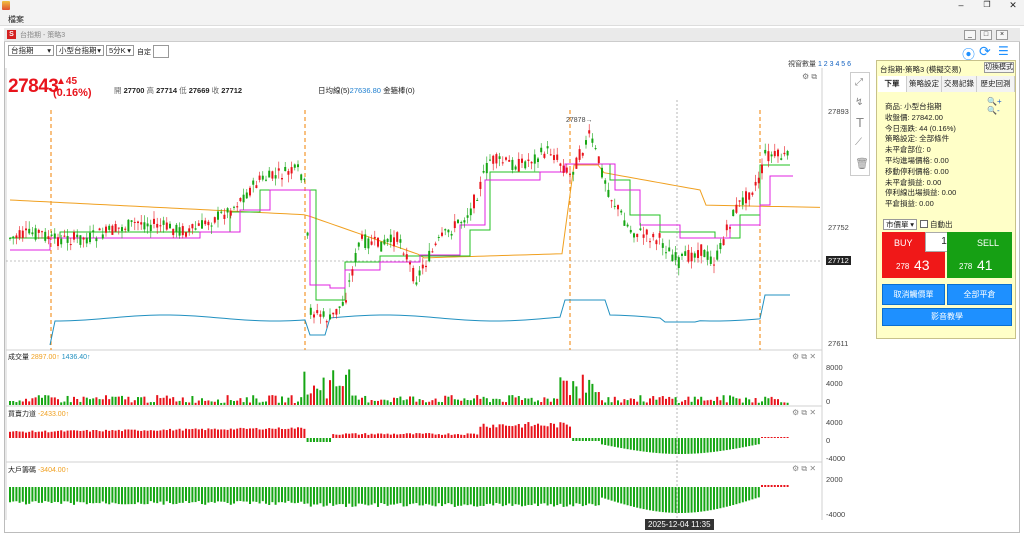 This screenshot has width=1024, height=535. What do you see at coordinates (804, 412) in the screenshot?
I see `force-panel-controls: ⚙ ⧉ ✕` at bounding box center [804, 412].